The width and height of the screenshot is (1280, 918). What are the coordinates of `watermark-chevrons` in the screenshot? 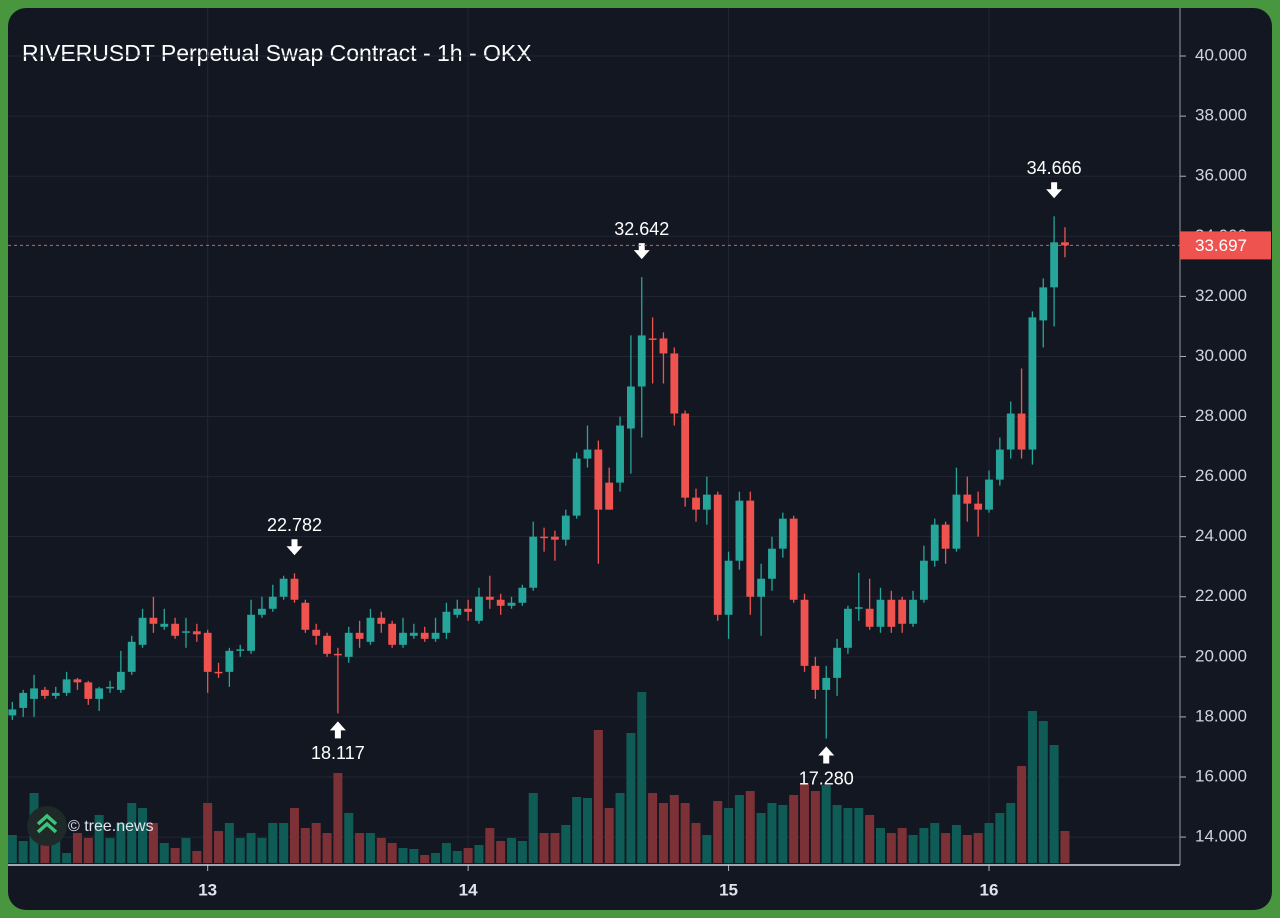 It's located at (47, 823).